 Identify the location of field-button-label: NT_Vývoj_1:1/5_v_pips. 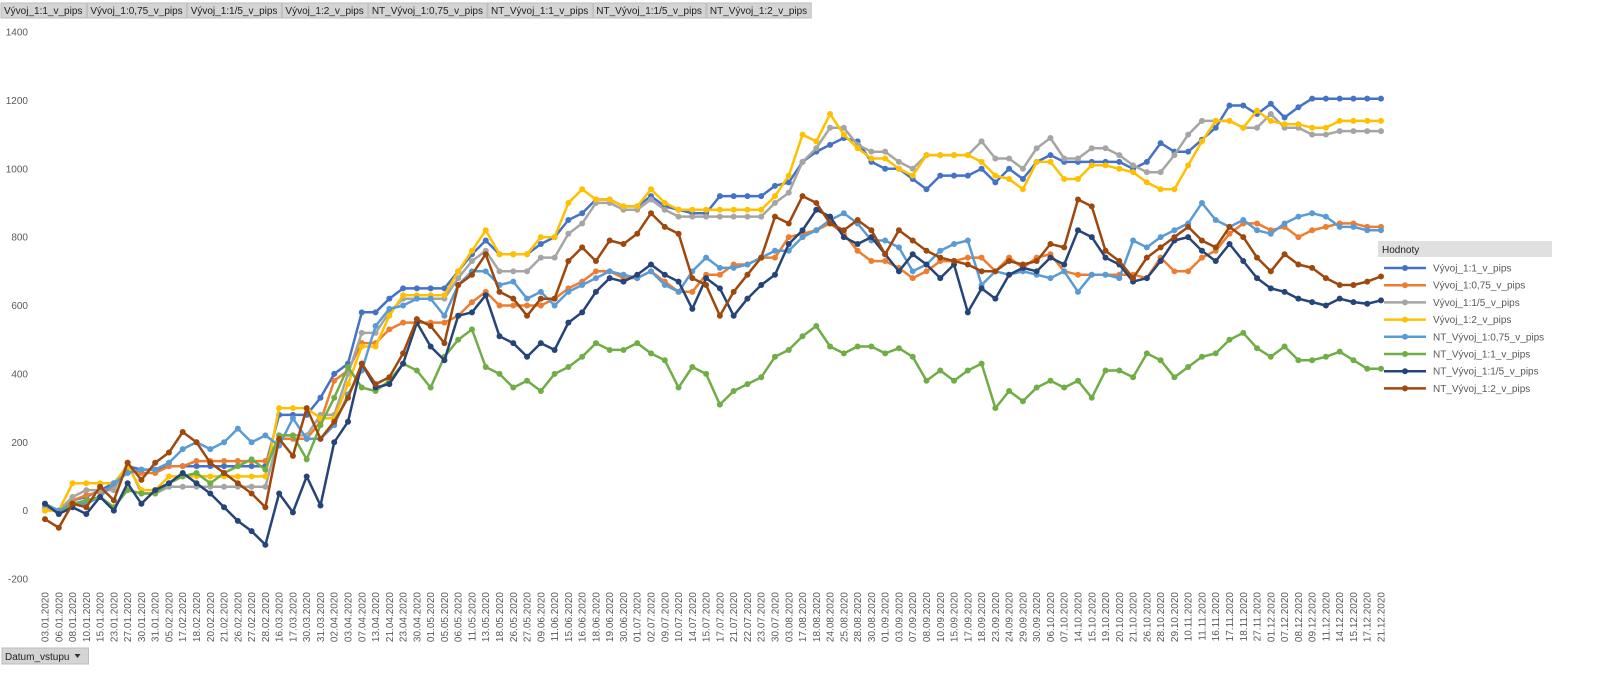
(649, 11).